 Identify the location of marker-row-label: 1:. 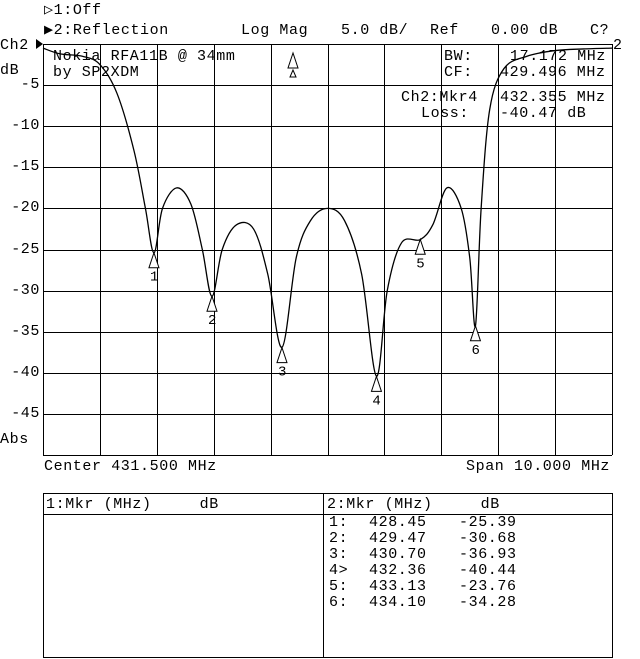
(339, 522).